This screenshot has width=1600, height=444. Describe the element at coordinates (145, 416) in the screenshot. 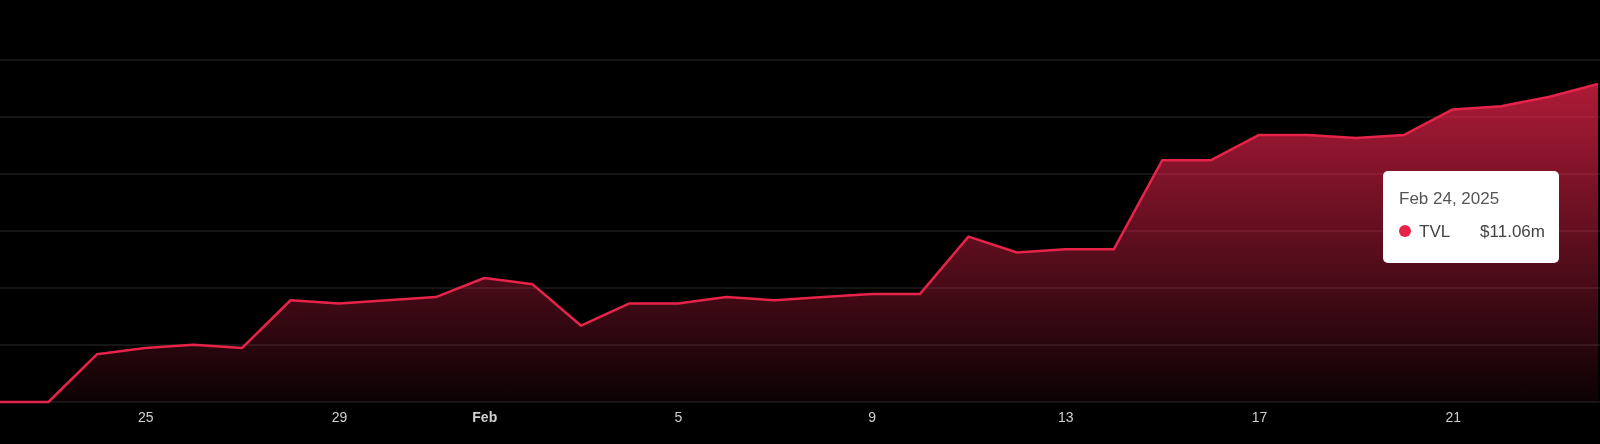

I see `x-tick-label: 25` at that location.